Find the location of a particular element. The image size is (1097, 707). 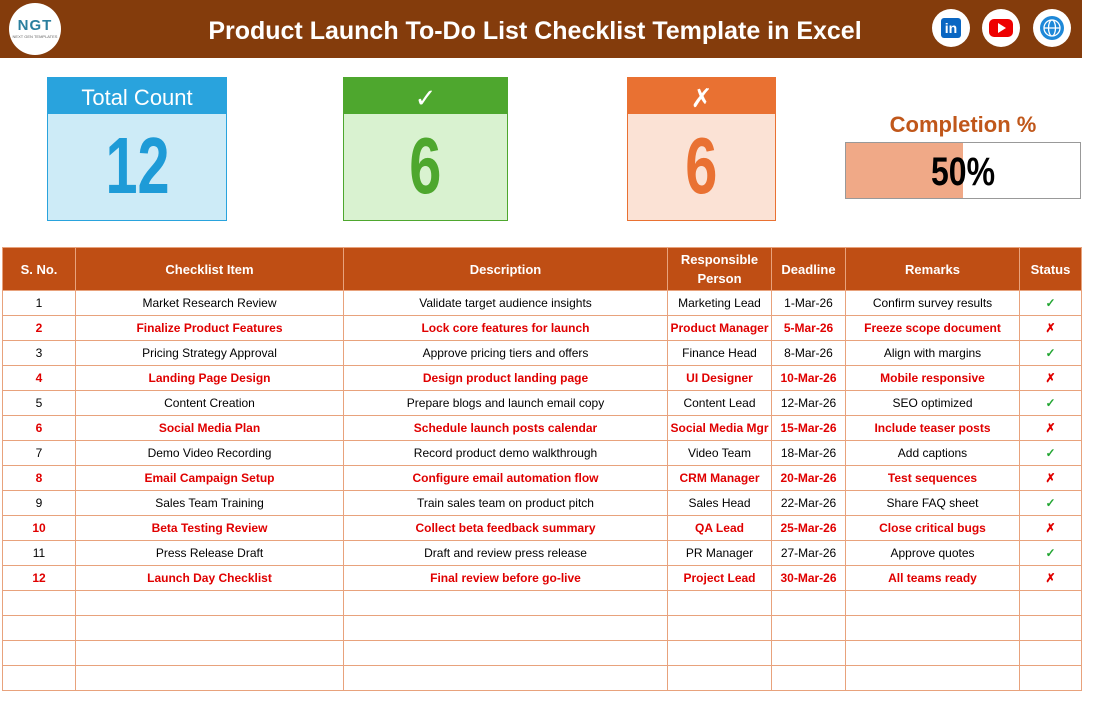

table-cell: Final review before go-live is located at coordinates (505, 578).